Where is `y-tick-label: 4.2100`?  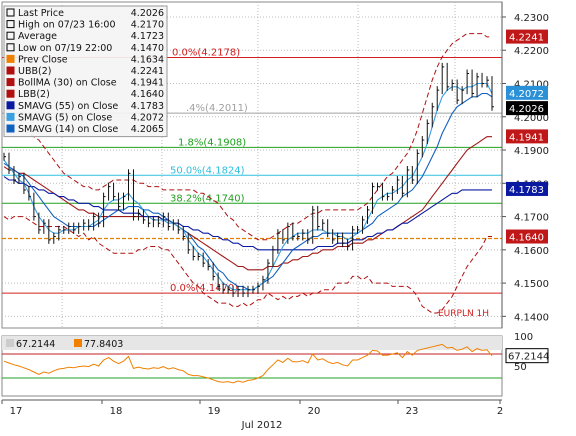 y-tick-label: 4.2100 is located at coordinates (531, 85).